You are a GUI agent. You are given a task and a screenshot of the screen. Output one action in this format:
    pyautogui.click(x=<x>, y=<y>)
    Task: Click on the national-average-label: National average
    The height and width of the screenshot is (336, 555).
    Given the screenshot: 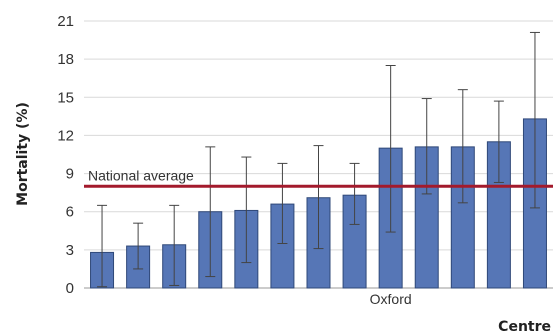 What is the action you would take?
    pyautogui.click(x=141, y=175)
    